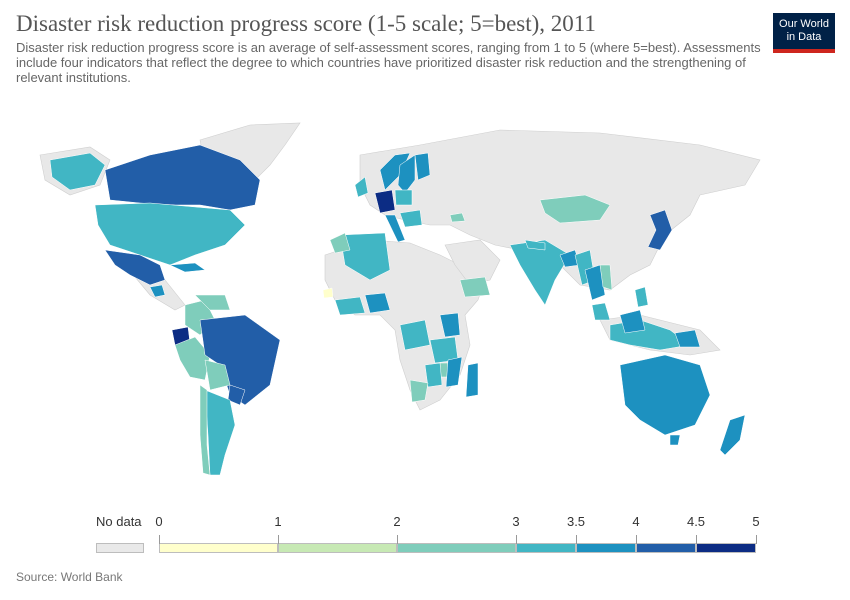 This screenshot has height=600, width=850. I want to click on country-finland, so click(422, 166).